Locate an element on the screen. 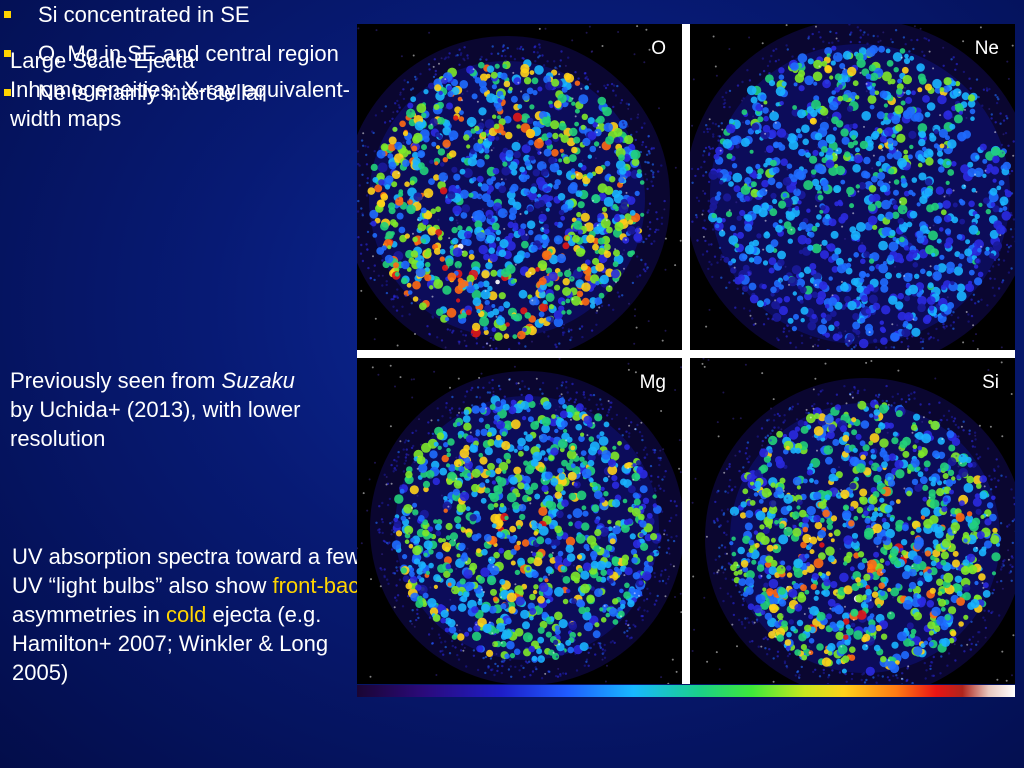 Image resolution: width=1024 pixels, height=768 pixels. color-scale-bar is located at coordinates (686, 691).